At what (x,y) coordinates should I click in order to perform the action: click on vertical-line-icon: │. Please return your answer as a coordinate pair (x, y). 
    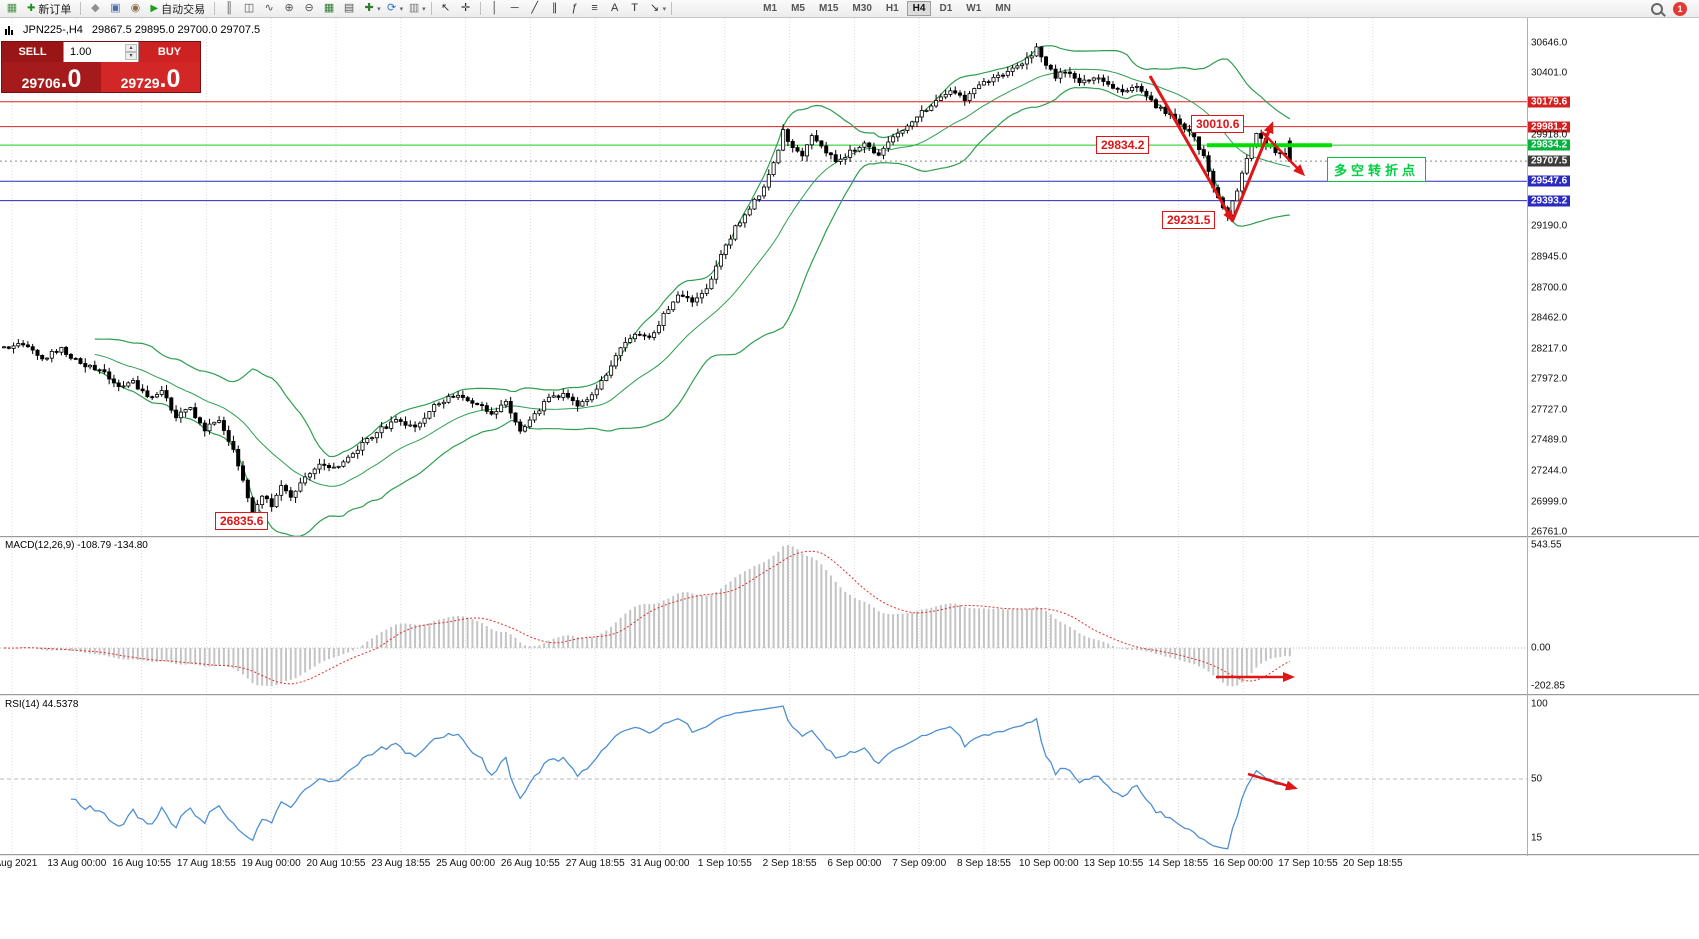
    Looking at the image, I should click on (495, 8).